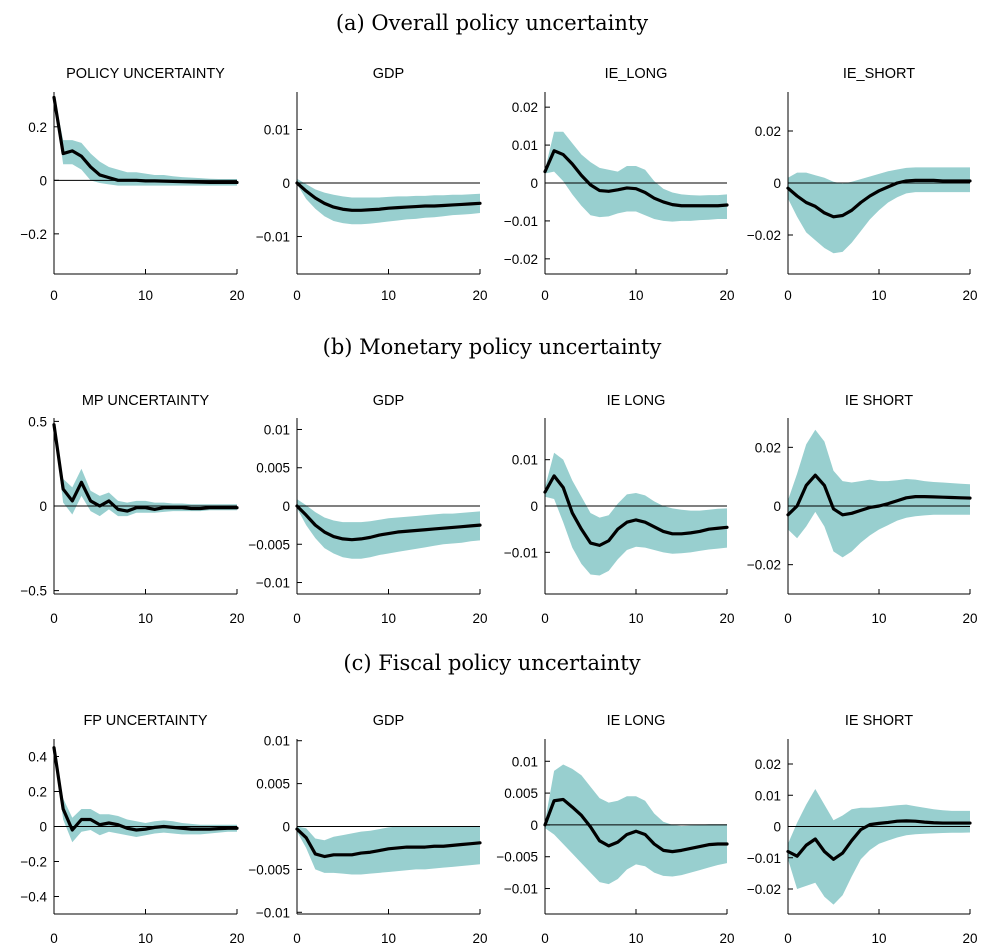 This screenshot has height=947, width=984. I want to click on subplot-3-3: IE LONG −0.01 −0.005 0 0.005 0.01 0 10 20, so click(615, 829).